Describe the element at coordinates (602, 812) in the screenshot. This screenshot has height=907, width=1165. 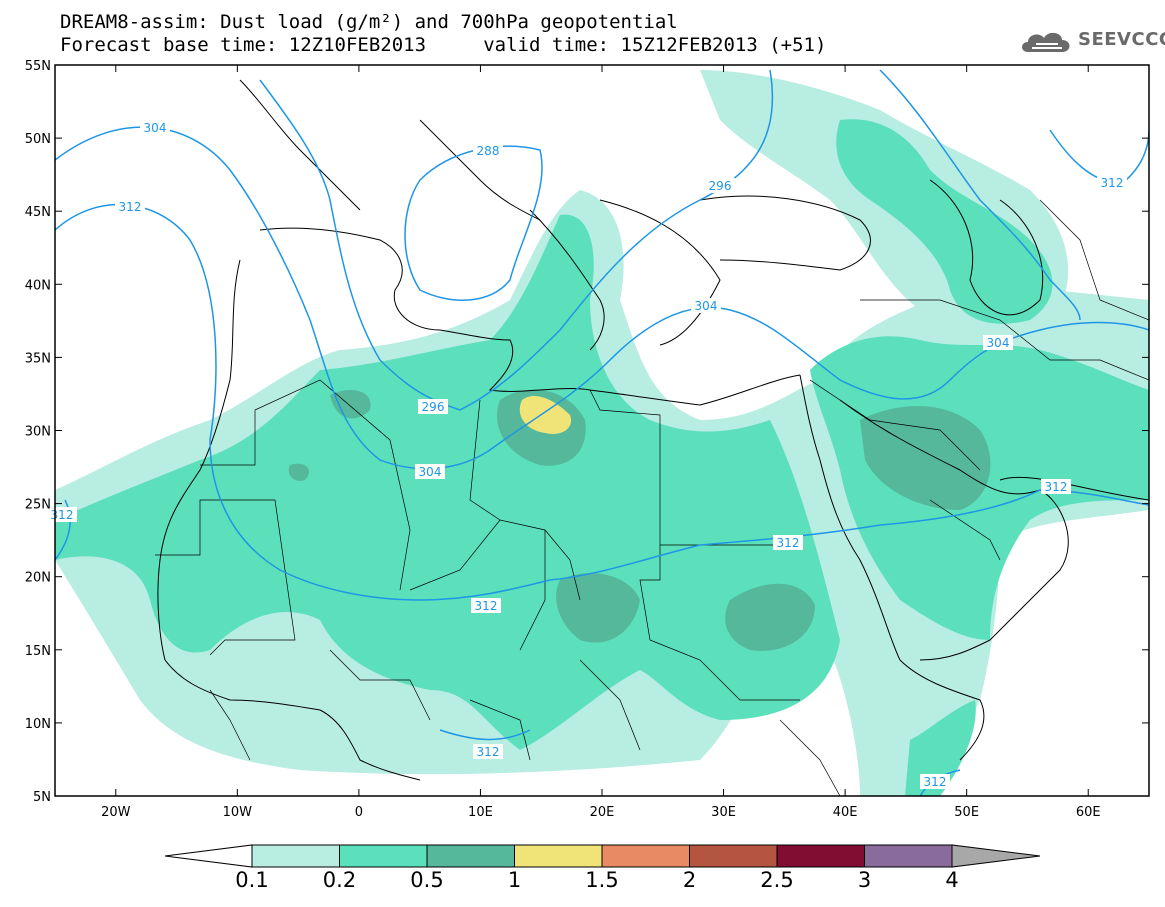
I see `lon-tick-label: 20E` at that location.